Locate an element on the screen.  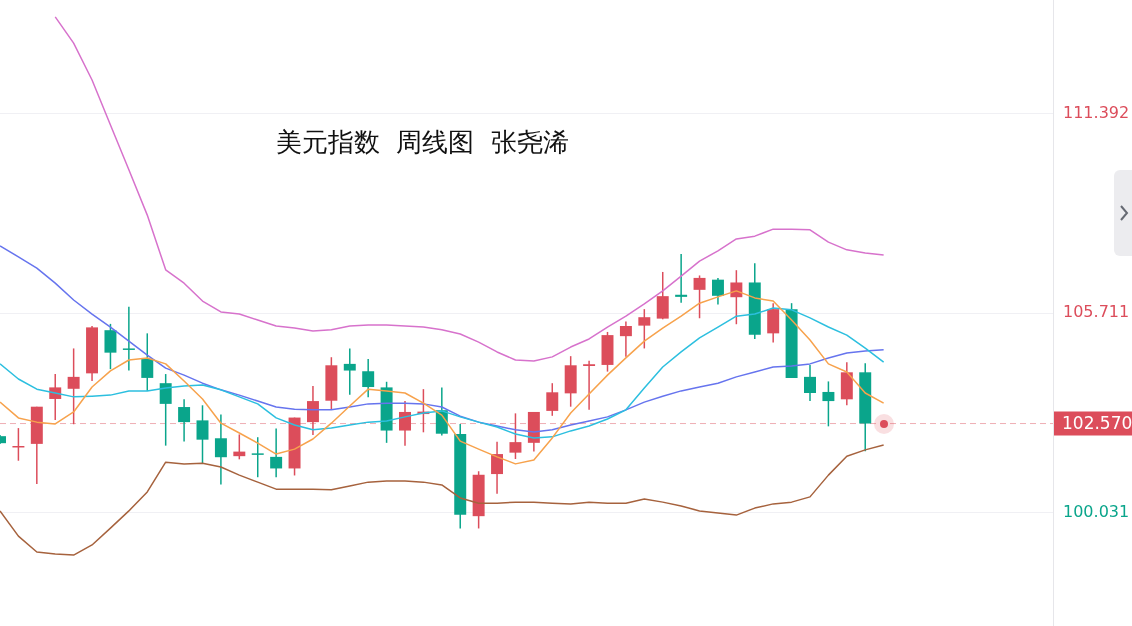
text: 美元指数 周线图 张尧浠 is located at coordinates (422, 141).